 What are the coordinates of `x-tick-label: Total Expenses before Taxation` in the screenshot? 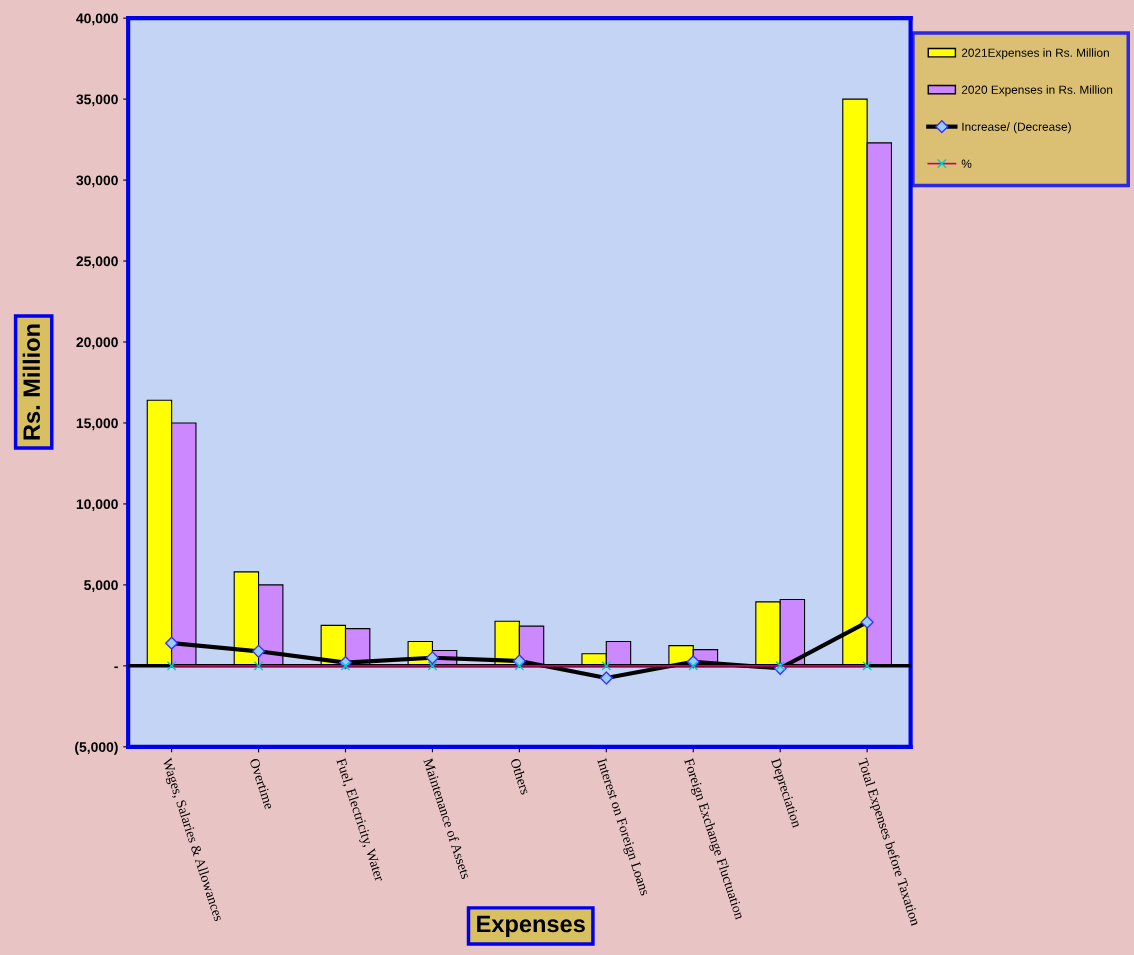 It's located at (888, 842).